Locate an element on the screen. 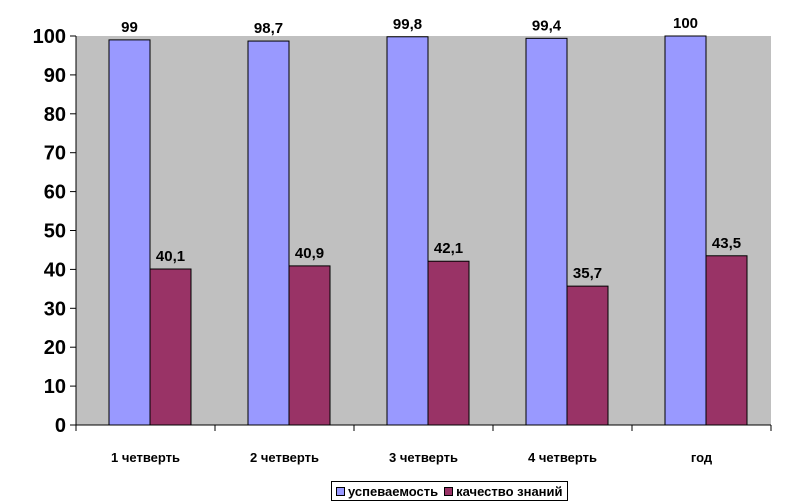  legend-item-success: успеваемость is located at coordinates (387, 491).